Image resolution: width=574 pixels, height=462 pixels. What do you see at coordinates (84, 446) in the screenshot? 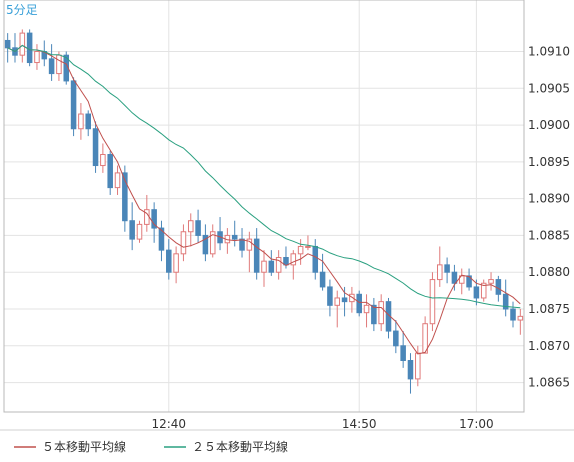
I see `legend-label-ma5: ５本移動平均線` at bounding box center [84, 446].